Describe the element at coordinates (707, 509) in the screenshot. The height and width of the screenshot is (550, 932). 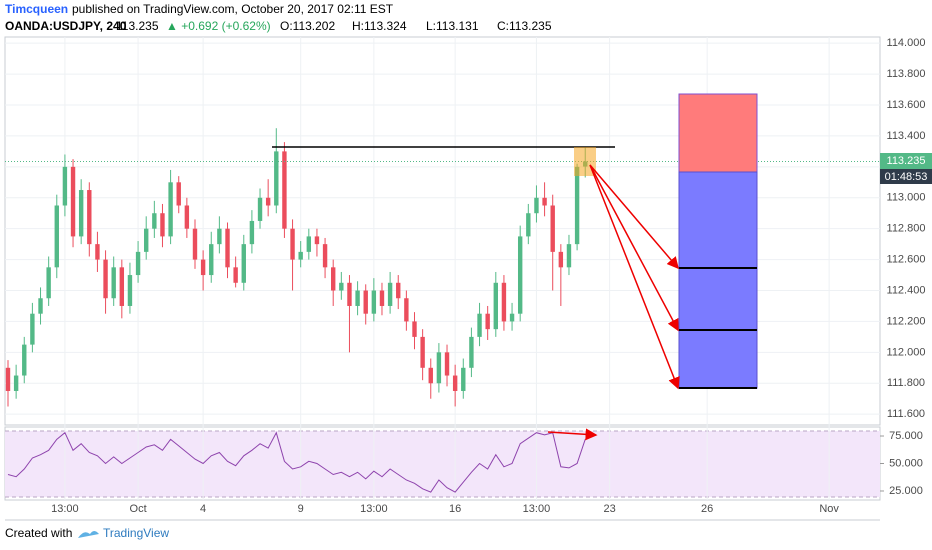
I see `x-tick-label: 26` at that location.